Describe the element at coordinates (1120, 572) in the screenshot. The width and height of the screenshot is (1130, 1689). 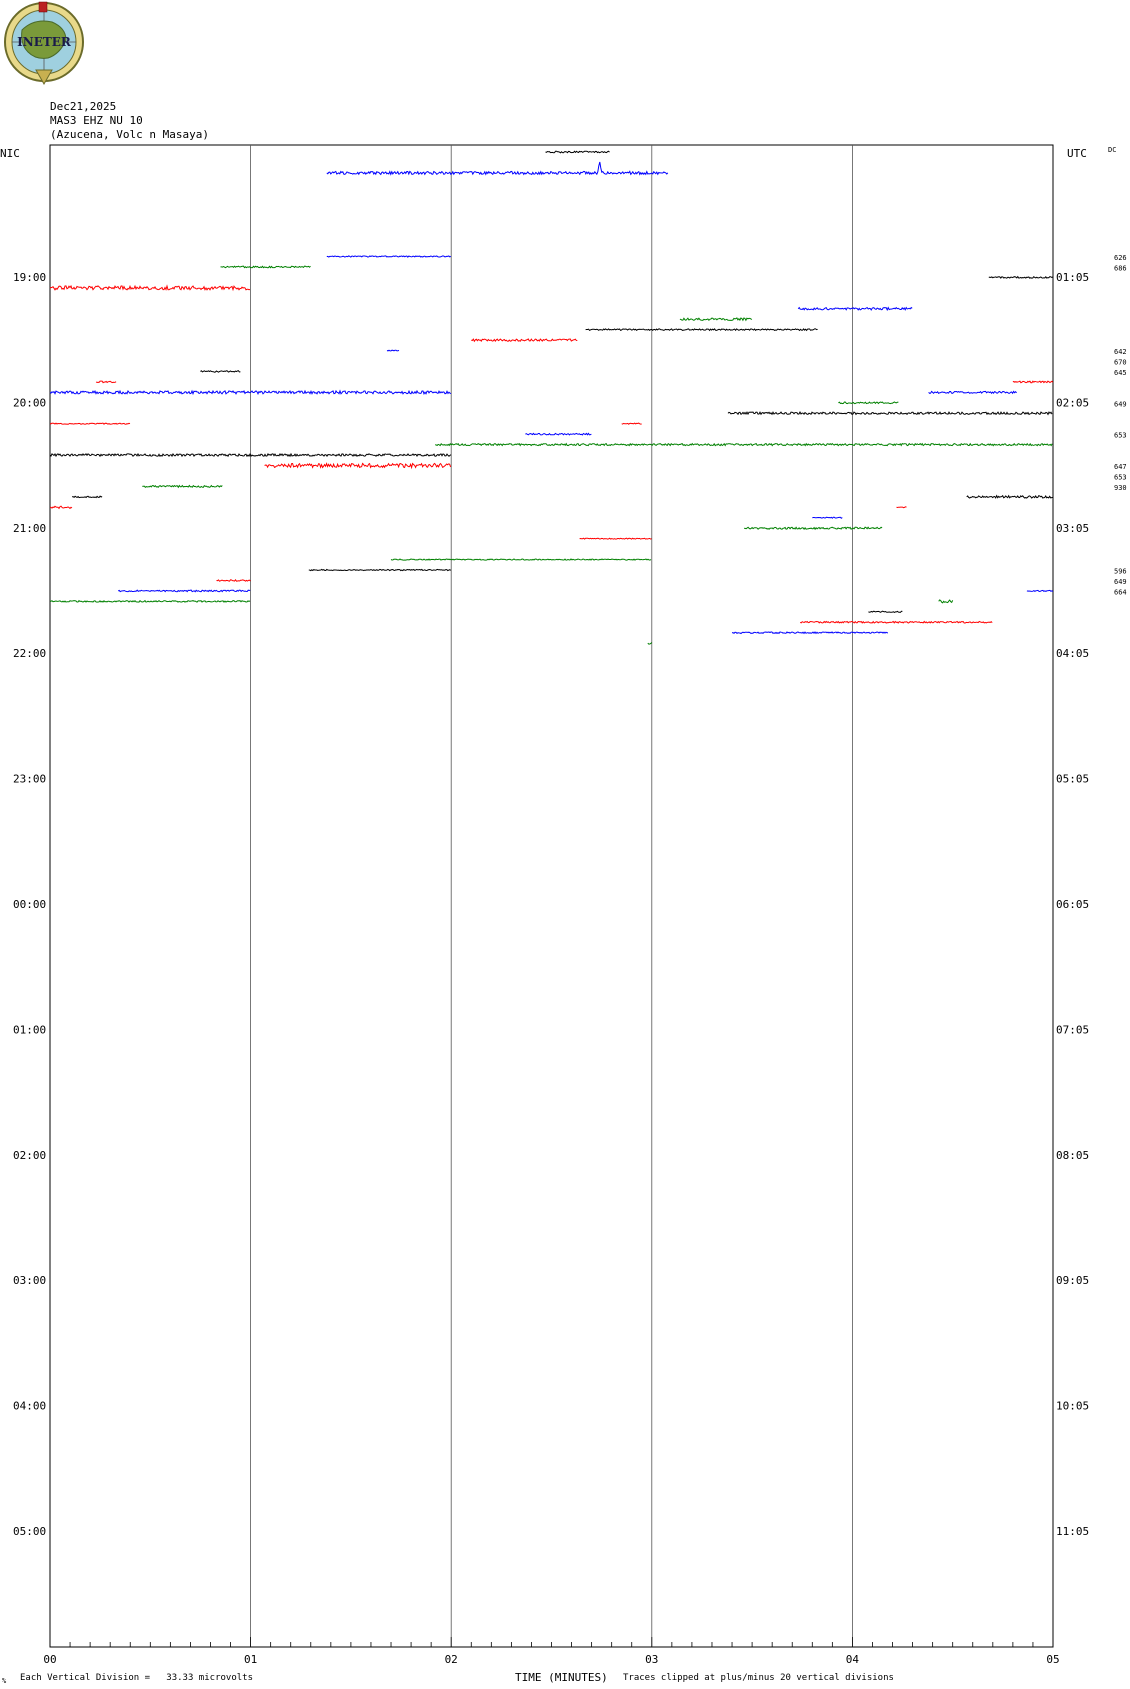
I see `dc-offset-value: 596` at that location.